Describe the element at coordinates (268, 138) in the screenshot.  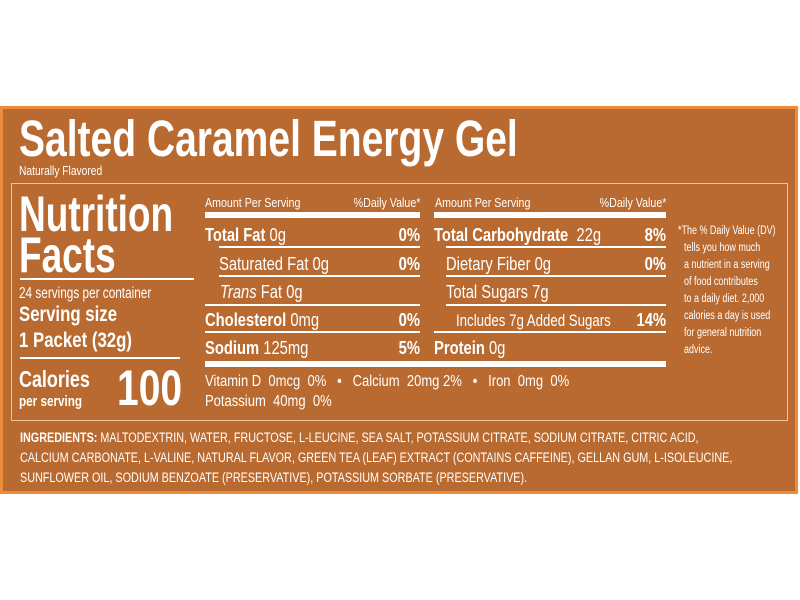
I see `product-title: Salted Caramel Energy Gel` at that location.